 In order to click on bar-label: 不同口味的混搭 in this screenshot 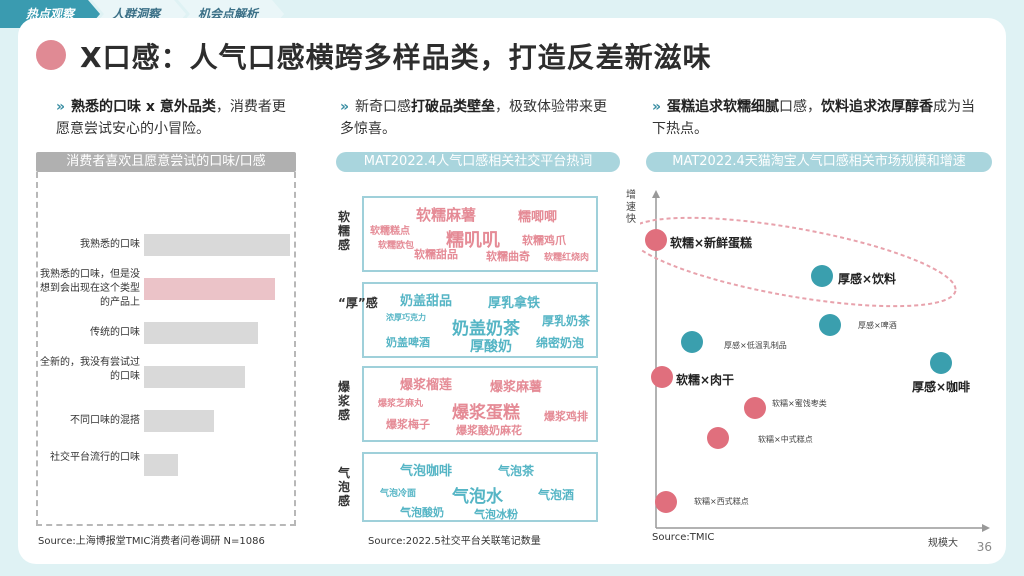, I will do `click(105, 420)`.